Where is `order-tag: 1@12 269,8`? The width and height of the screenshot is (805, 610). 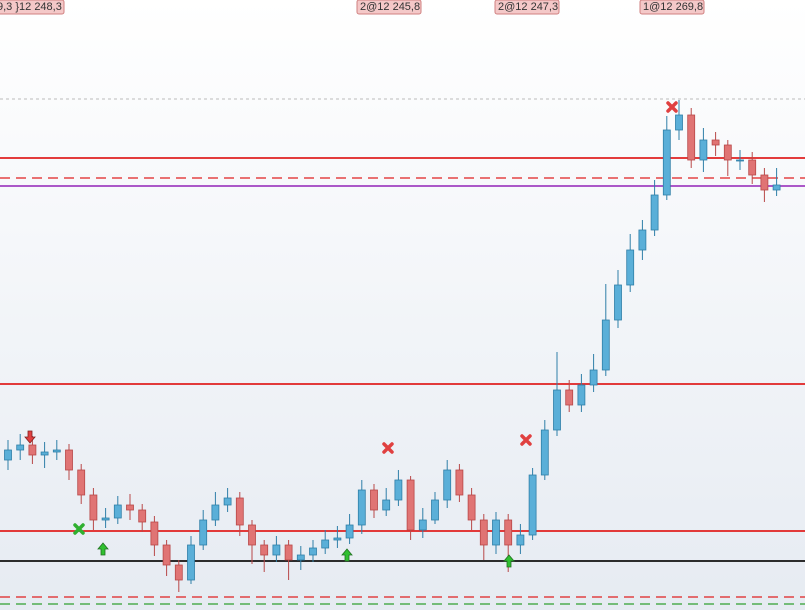
order-tag: 1@12 269,8 is located at coordinates (673, 7).